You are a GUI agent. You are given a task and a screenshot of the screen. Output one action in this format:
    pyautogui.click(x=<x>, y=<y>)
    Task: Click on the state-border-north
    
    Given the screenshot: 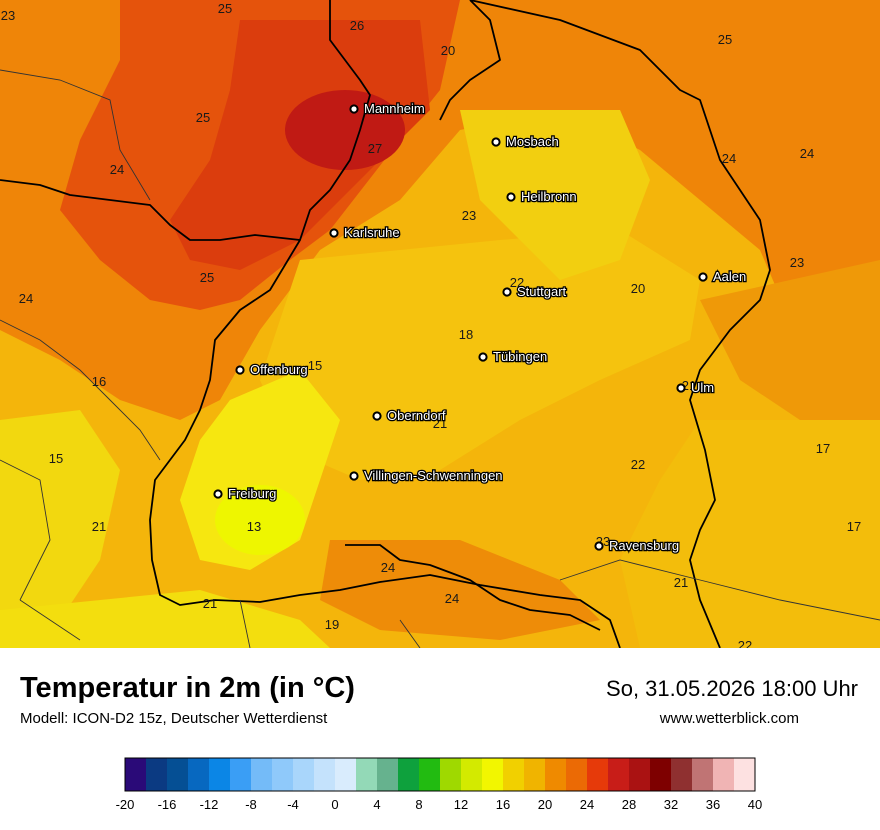 What is the action you would take?
    pyautogui.click(x=335, y=120)
    